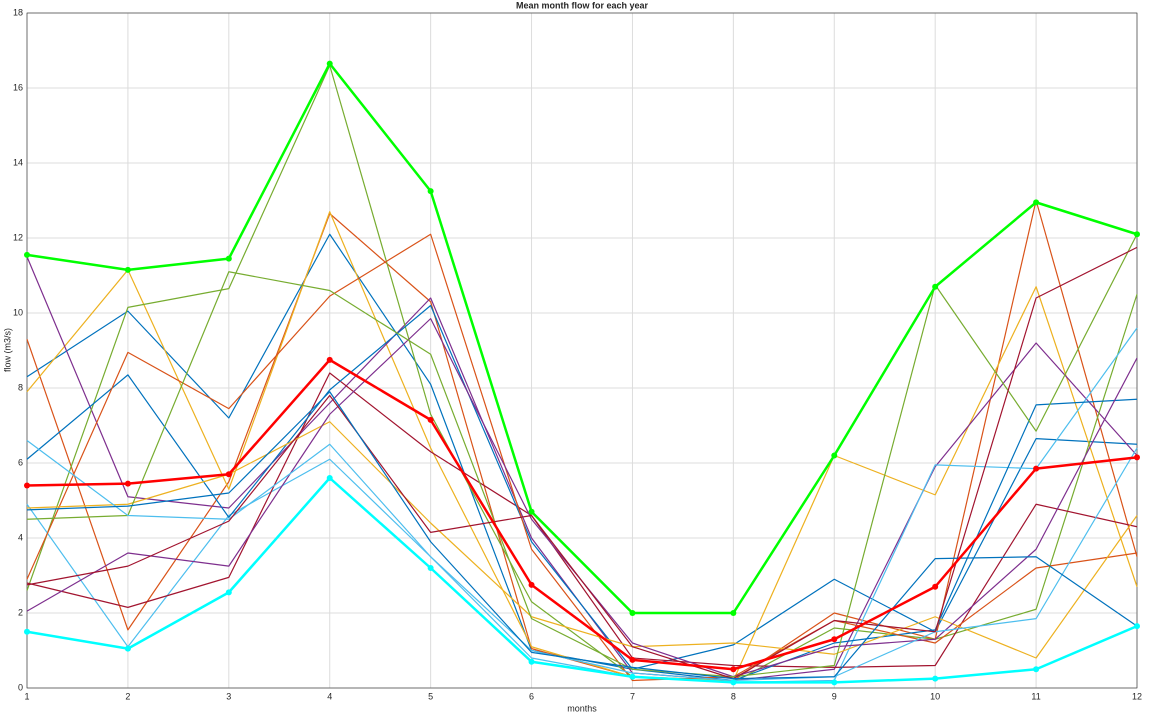  I want to click on y-tick-label: 12, so click(18, 237).